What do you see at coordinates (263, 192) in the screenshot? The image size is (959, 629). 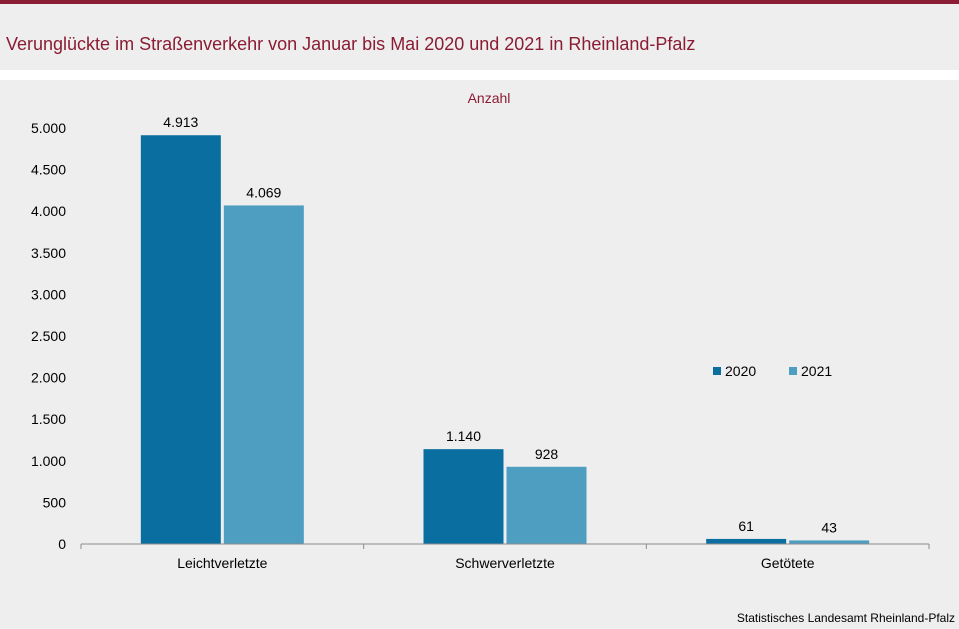 I see `bar-value-label: 4.069` at bounding box center [263, 192].